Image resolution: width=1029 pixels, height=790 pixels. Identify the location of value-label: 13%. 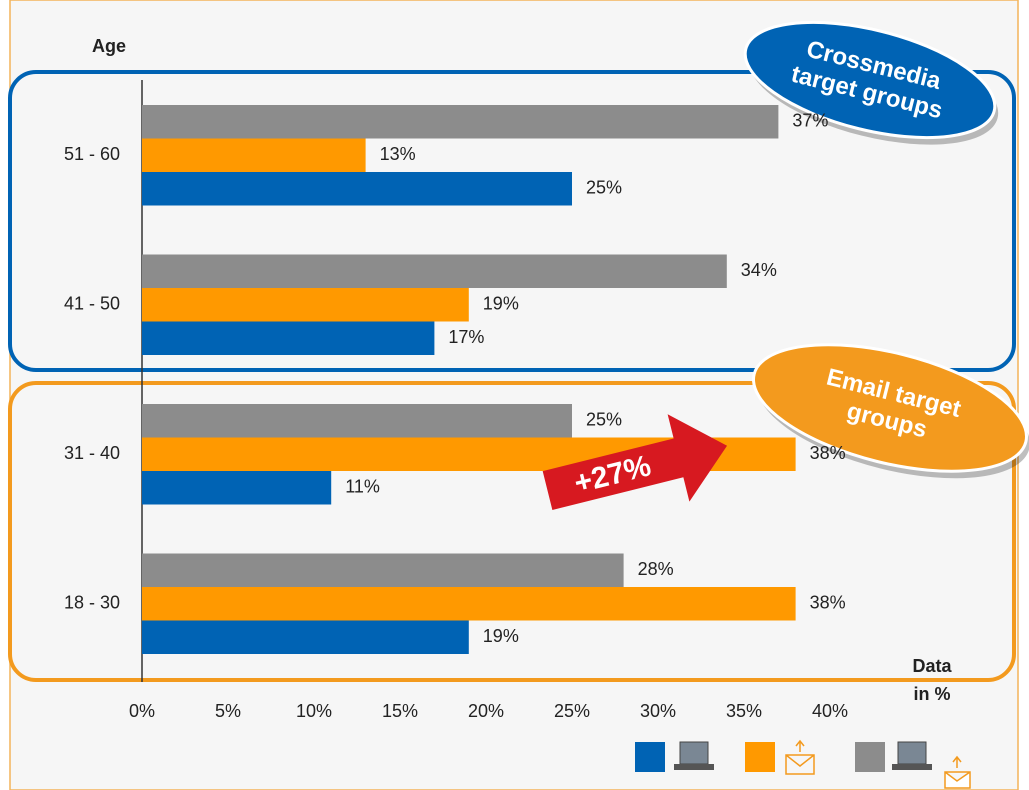
(398, 154).